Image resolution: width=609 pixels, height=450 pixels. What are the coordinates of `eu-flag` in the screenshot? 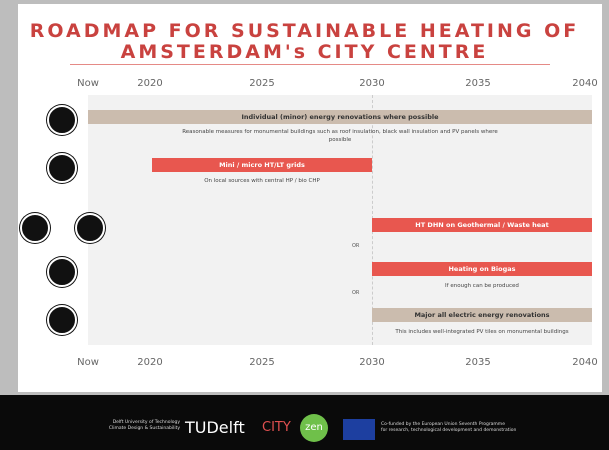 It's located at (359, 429).